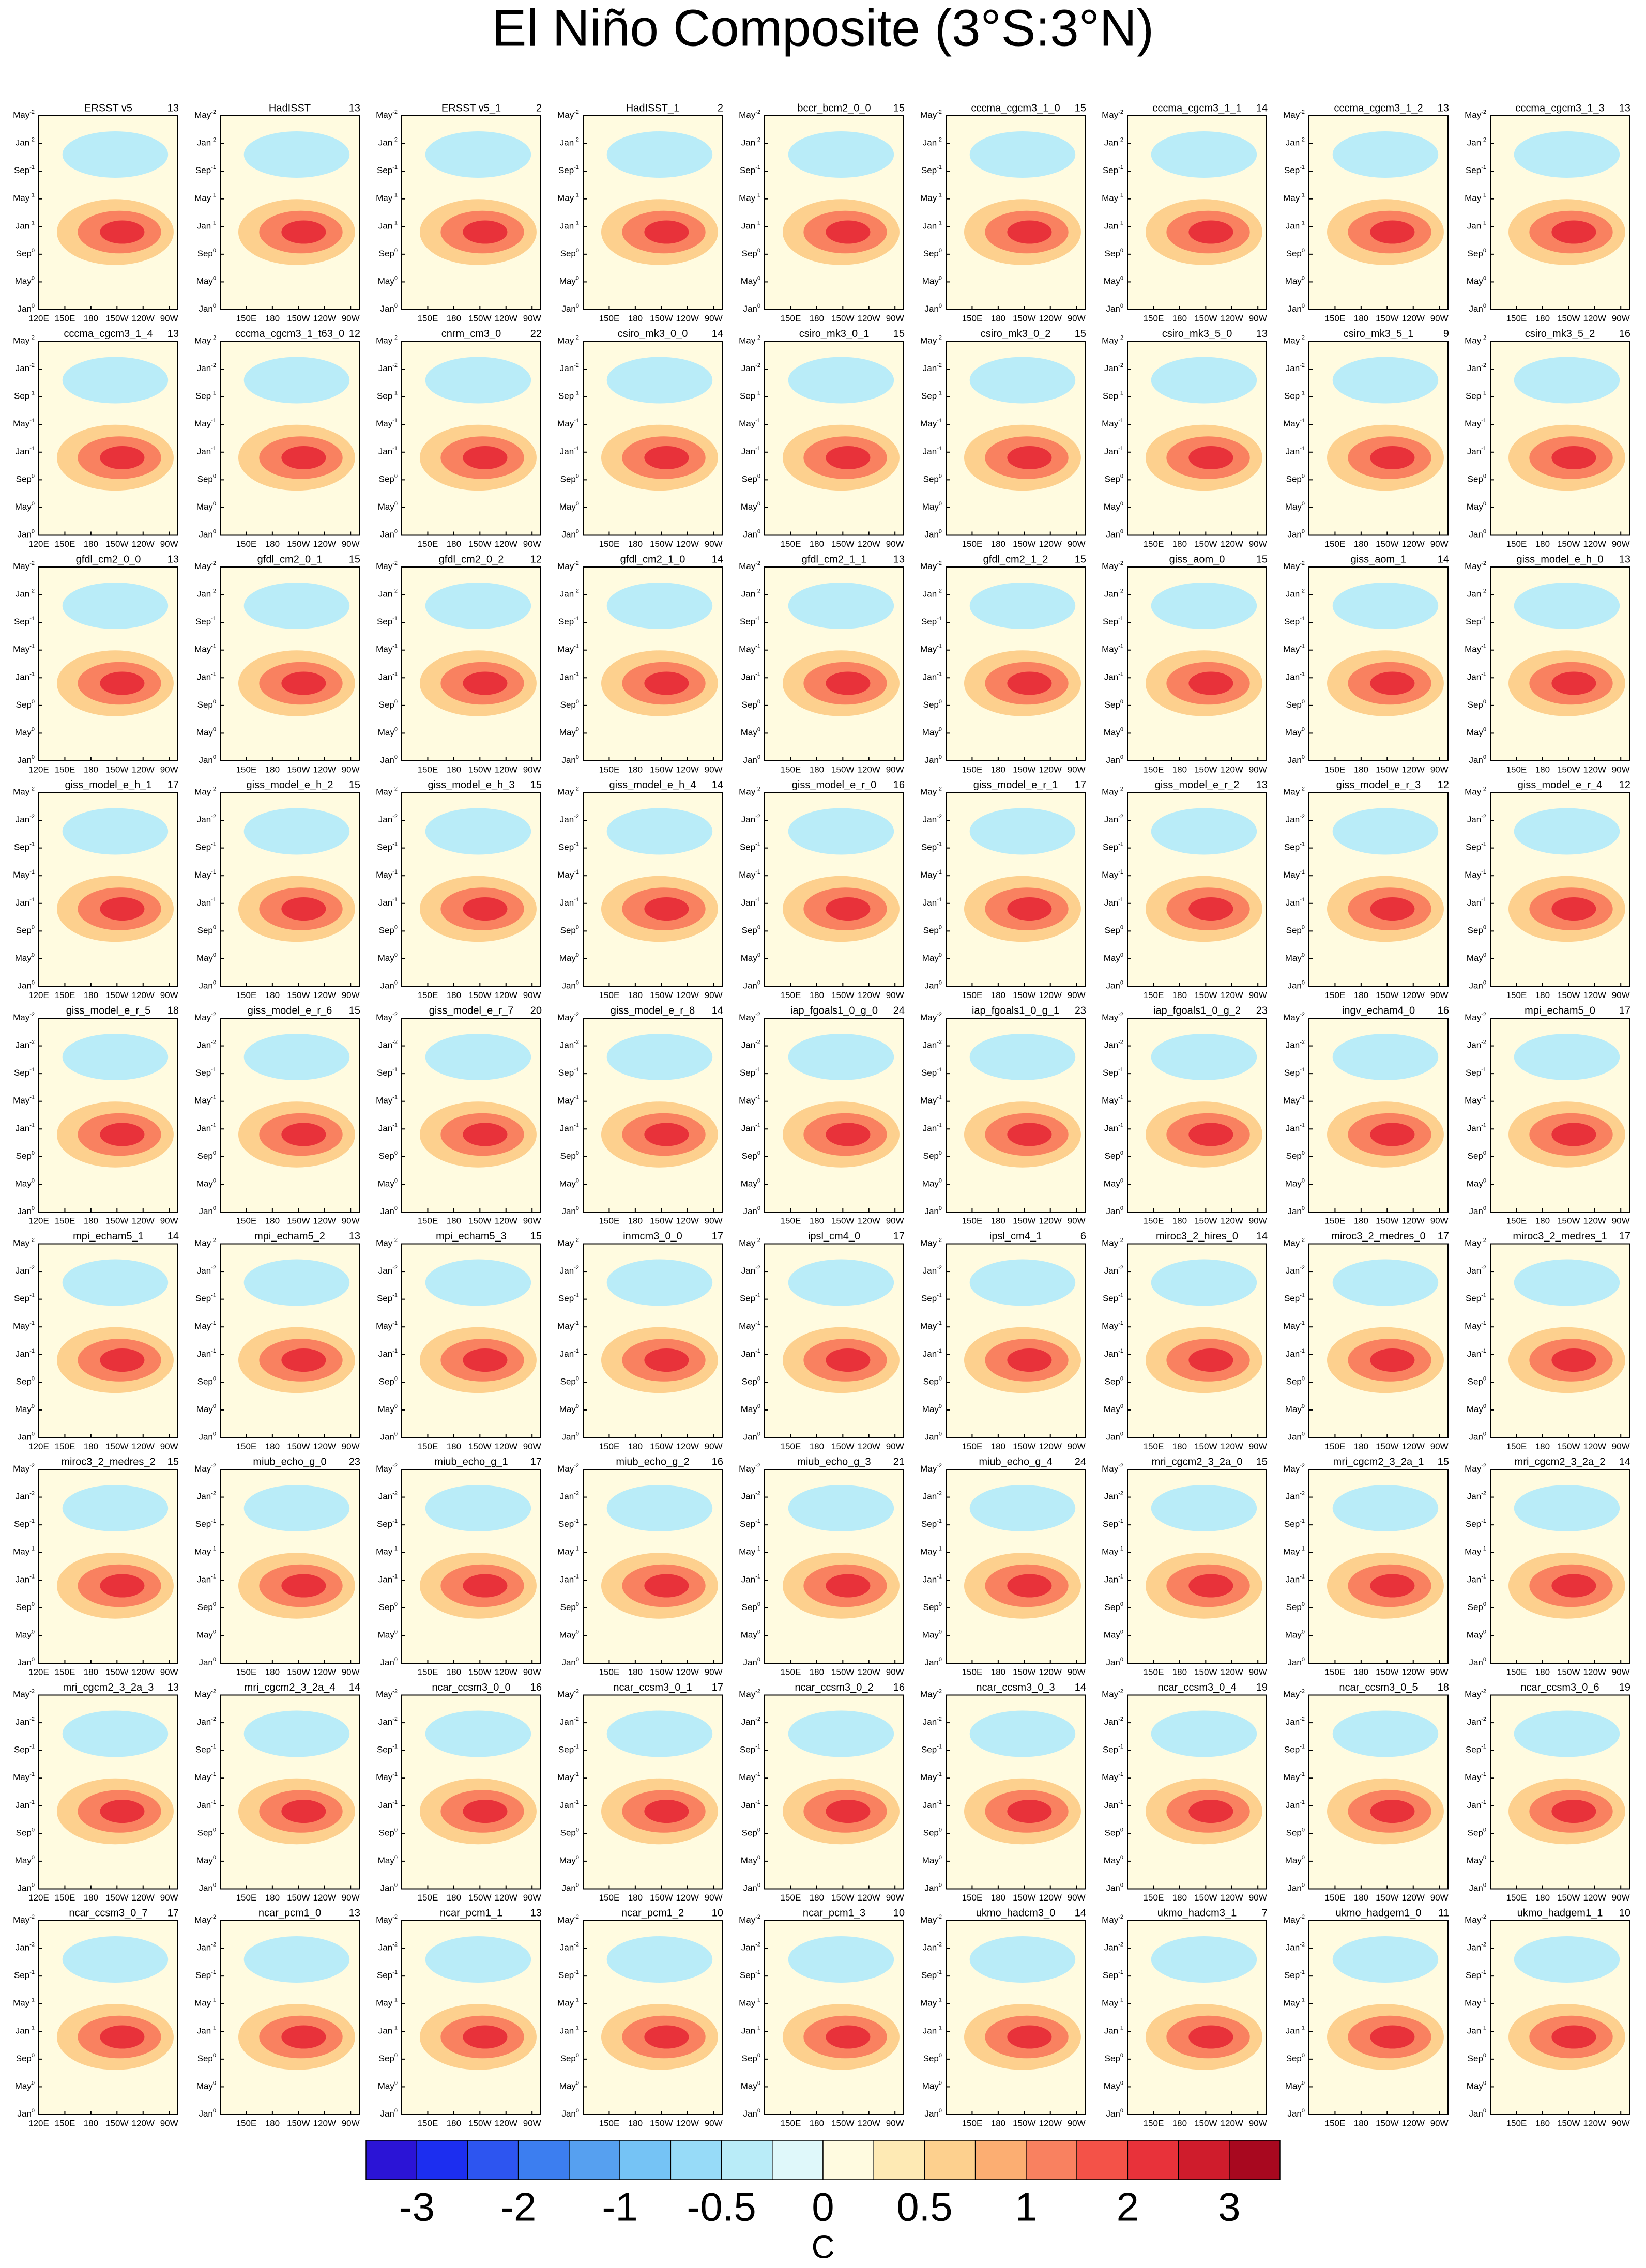  Describe the element at coordinates (1262, 785) in the screenshot. I see `panel-count: 13` at that location.